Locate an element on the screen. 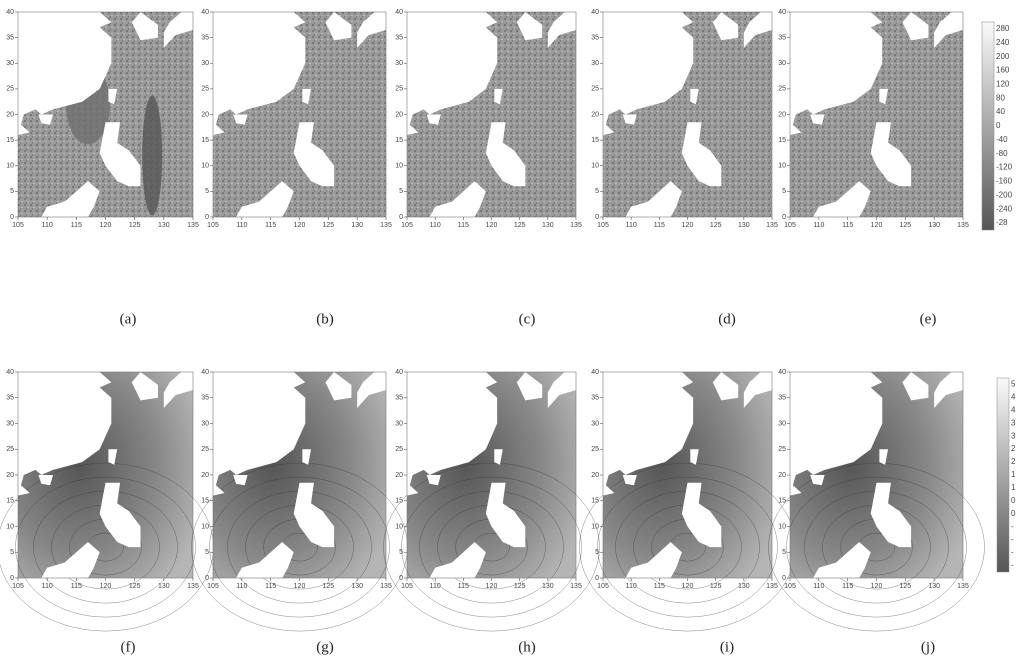 The width and height of the screenshot is (1016, 669). colorbar-label: 80 is located at coordinates (1000, 97).